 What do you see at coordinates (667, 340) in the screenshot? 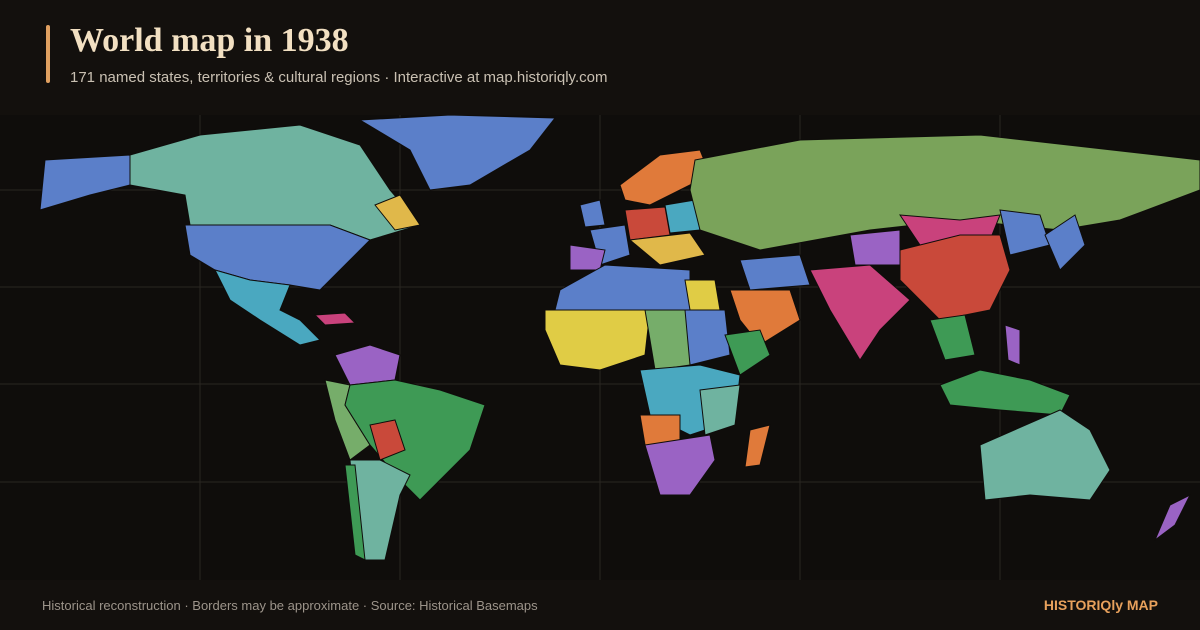
I see `french-equatorial` at bounding box center [667, 340].